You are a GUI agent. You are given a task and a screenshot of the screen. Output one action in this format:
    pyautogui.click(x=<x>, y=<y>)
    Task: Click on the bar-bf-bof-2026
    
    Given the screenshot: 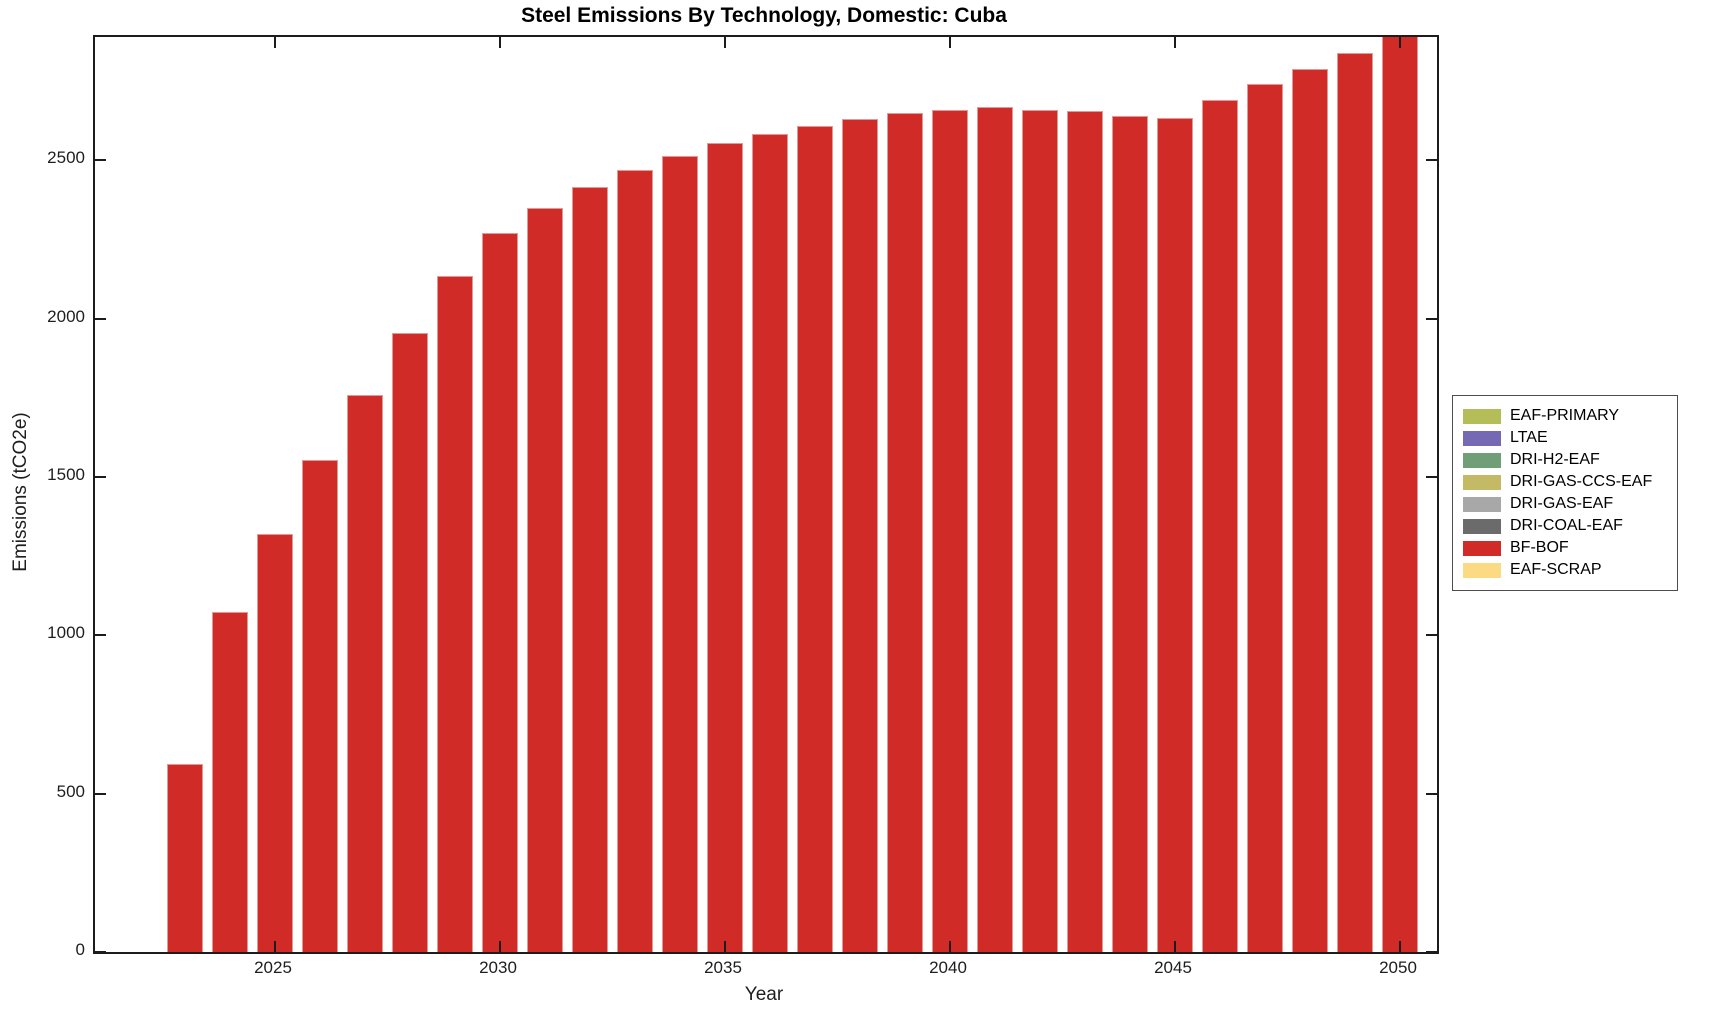 What is the action you would take?
    pyautogui.click(x=320, y=706)
    